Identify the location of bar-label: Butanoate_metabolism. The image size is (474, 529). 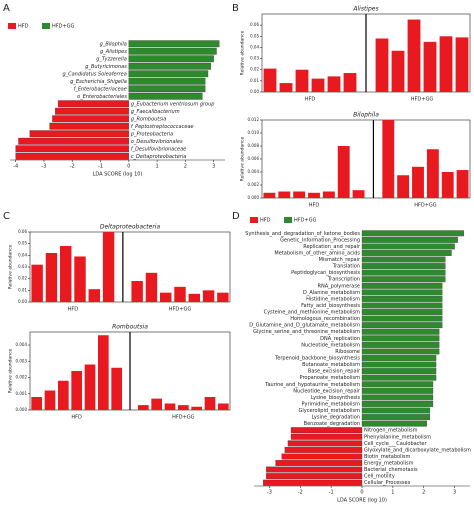
(331, 365).